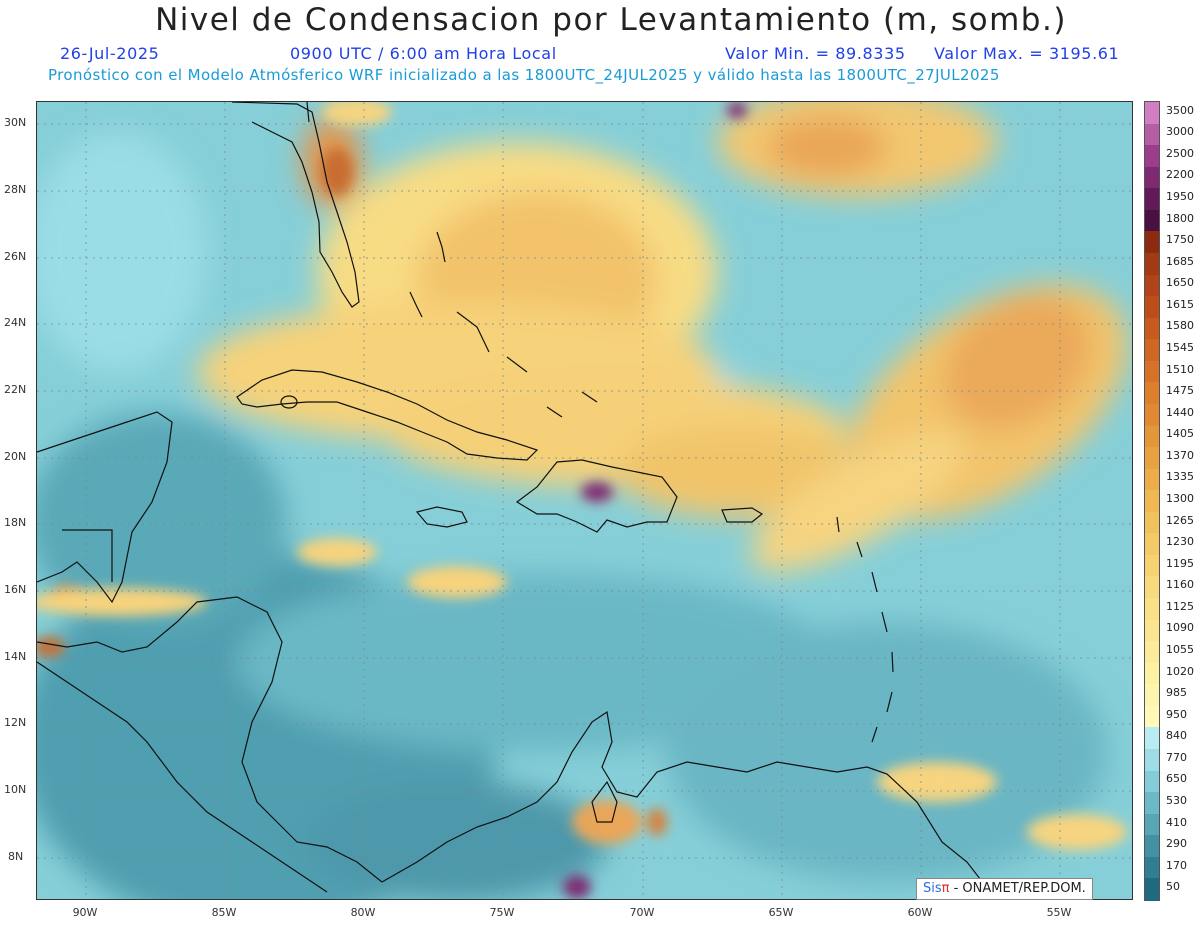  What do you see at coordinates (1176, 736) in the screenshot?
I see `colorbar-label: 840` at bounding box center [1176, 736].